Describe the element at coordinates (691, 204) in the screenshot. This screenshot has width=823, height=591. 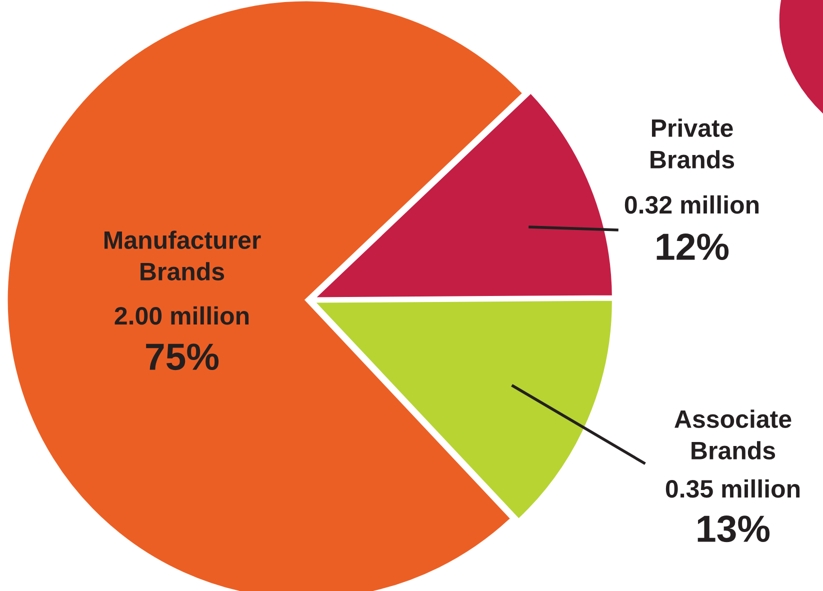
I see `data-label: 0.32 million` at that location.